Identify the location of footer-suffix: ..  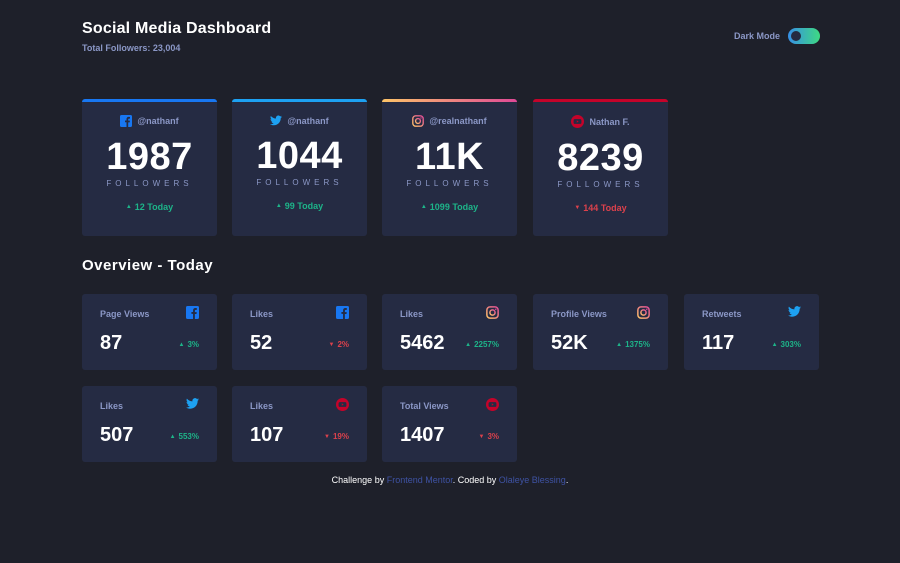
(567, 480).